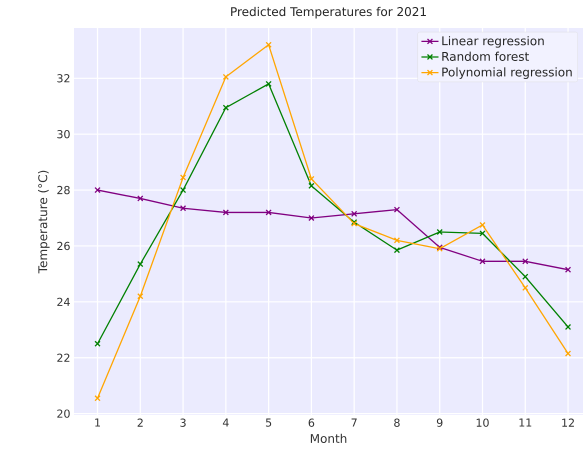  I want to click on x-tick-label: 8, so click(397, 422).